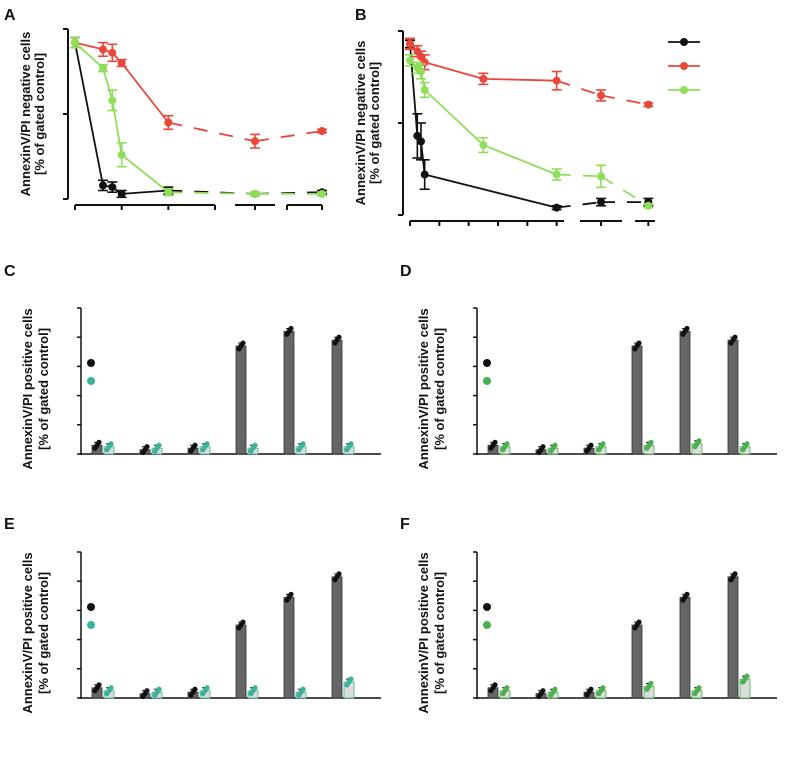 The image size is (790, 771). What do you see at coordinates (406, 271) in the screenshot?
I see `panel-label-d: D` at bounding box center [406, 271].